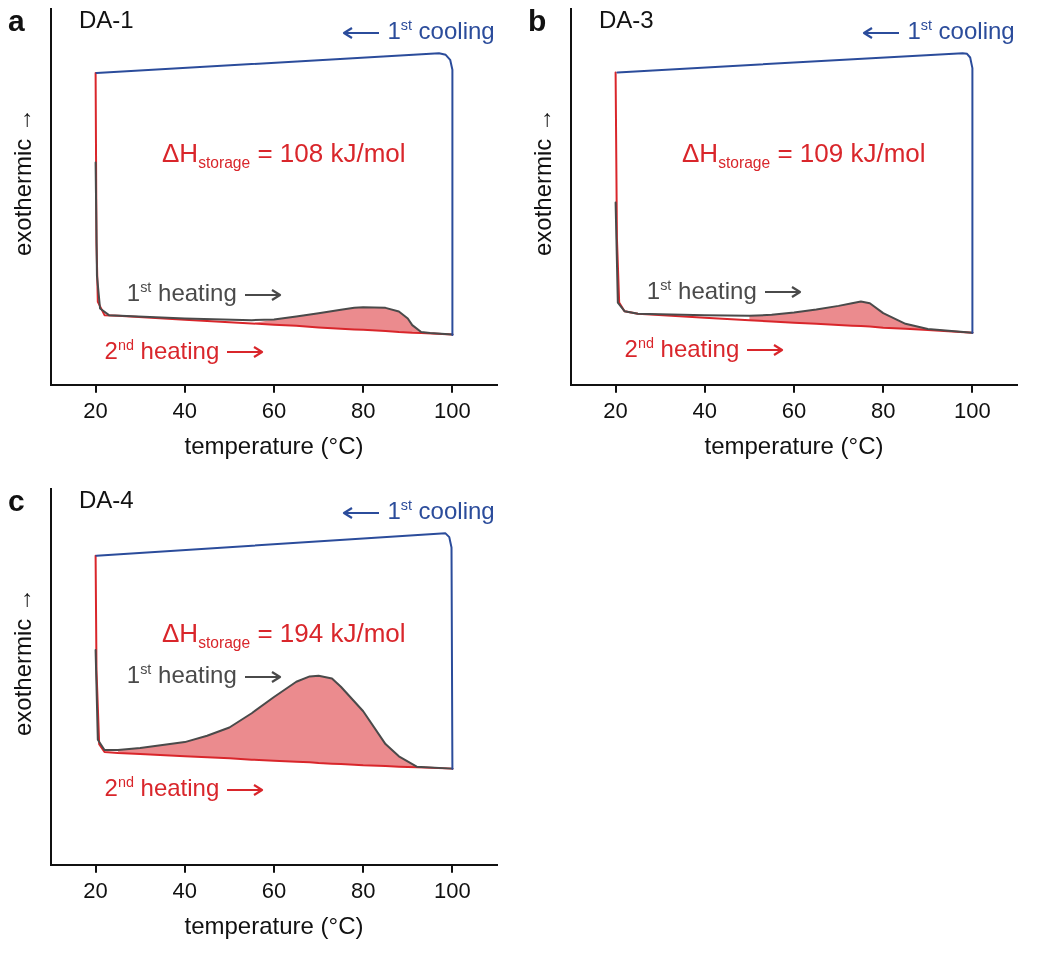  I want to click on text: a, so click(16, 20).